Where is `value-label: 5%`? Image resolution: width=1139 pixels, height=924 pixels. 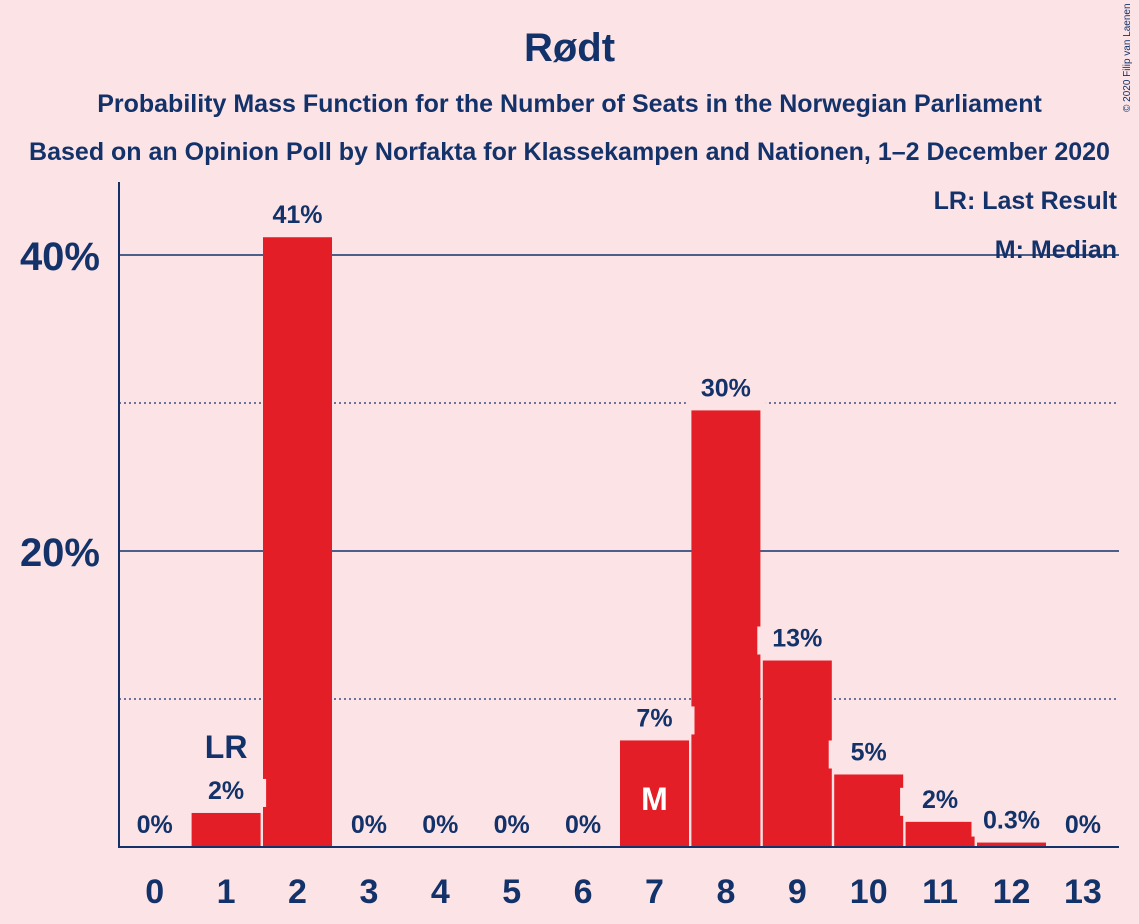
value-label: 5% is located at coordinates (869, 752).